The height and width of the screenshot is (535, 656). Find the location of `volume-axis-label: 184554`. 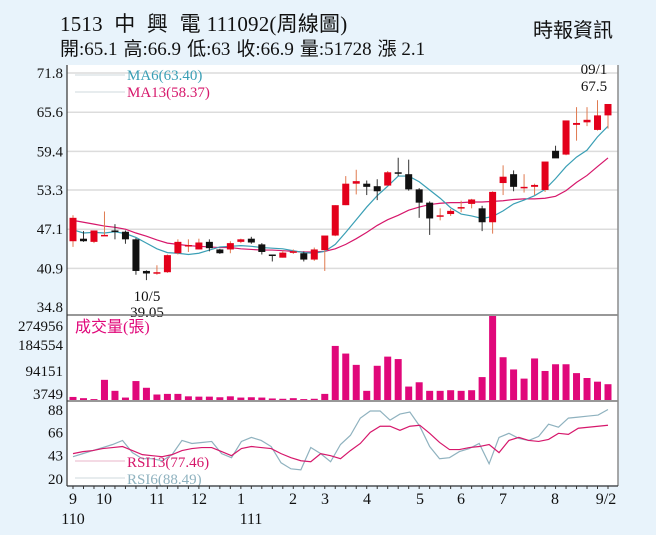

volume-axis-label: 184554 is located at coordinates (41, 346).